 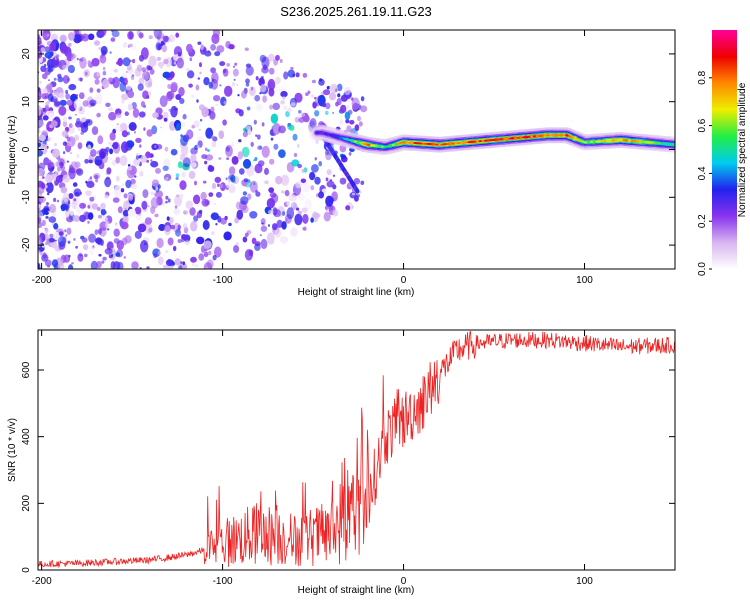 What do you see at coordinates (26, 570) in the screenshot?
I see `y-tick-label: 0` at bounding box center [26, 570].